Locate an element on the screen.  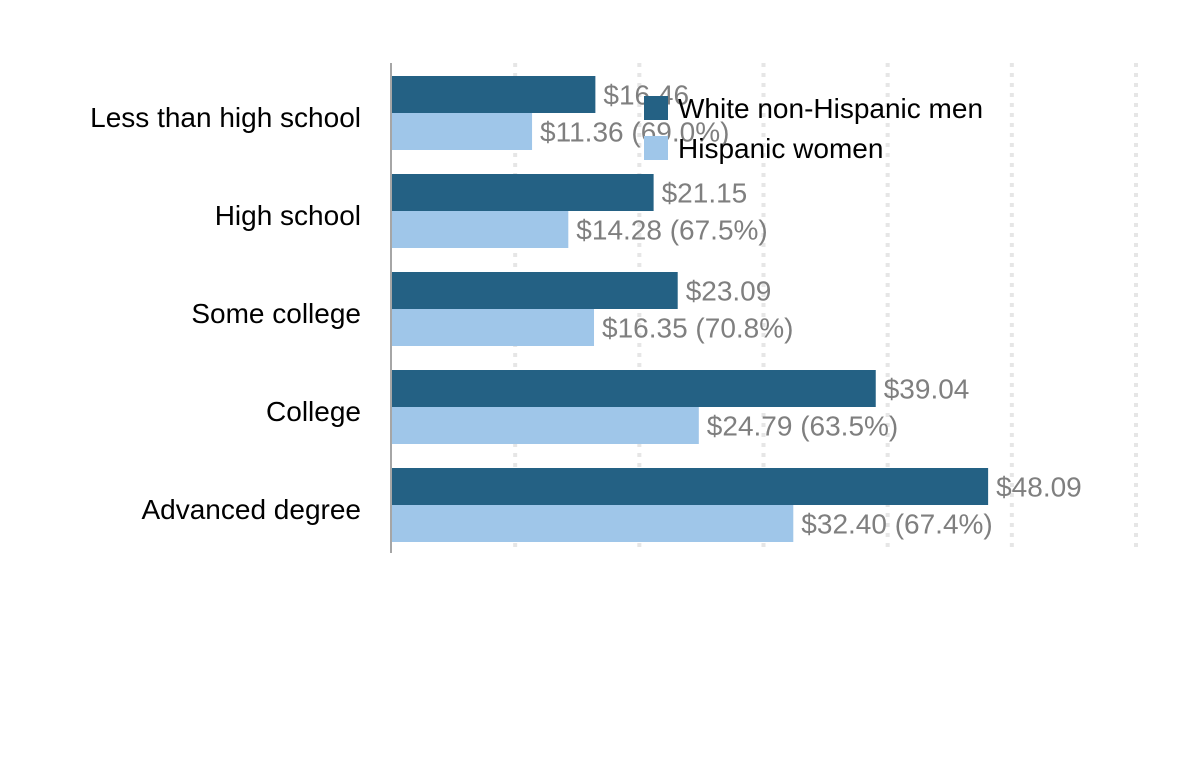
data-label: $23.09 is located at coordinates (729, 291).